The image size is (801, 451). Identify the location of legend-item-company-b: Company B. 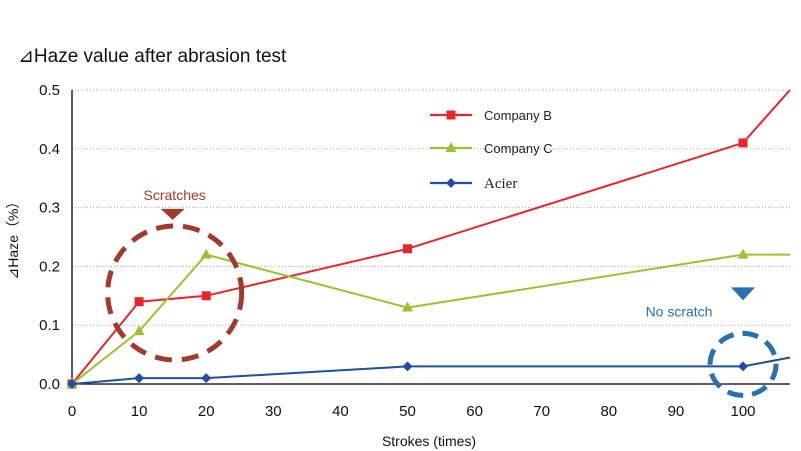
(491, 115).